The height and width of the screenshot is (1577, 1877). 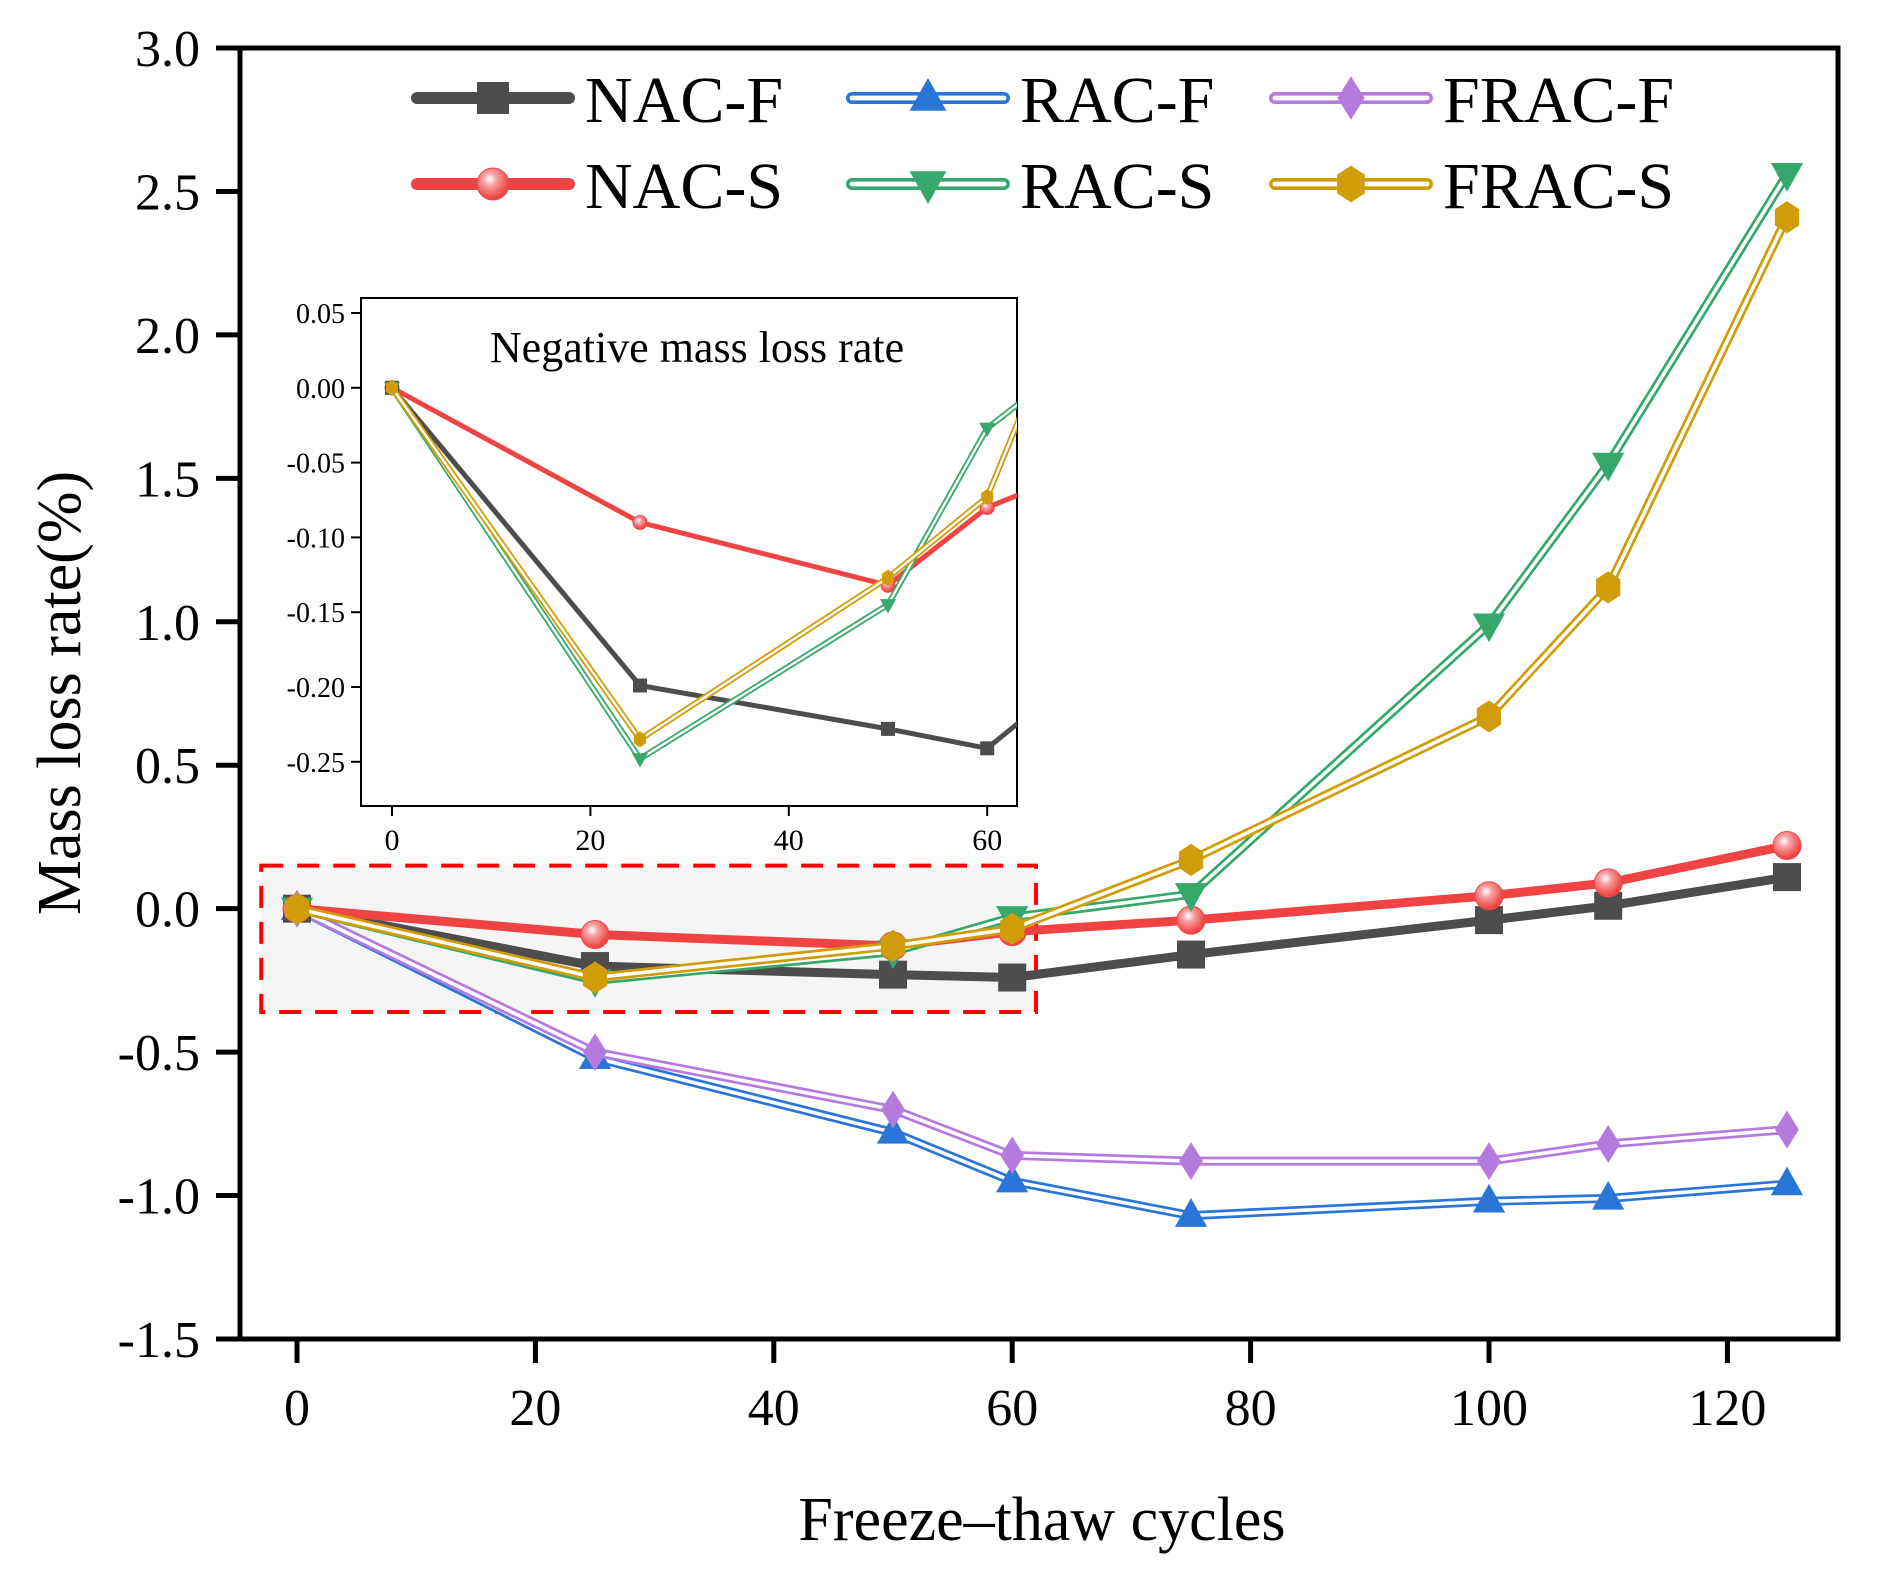 I want to click on line-nac-f, so click(x=1042, y=927).